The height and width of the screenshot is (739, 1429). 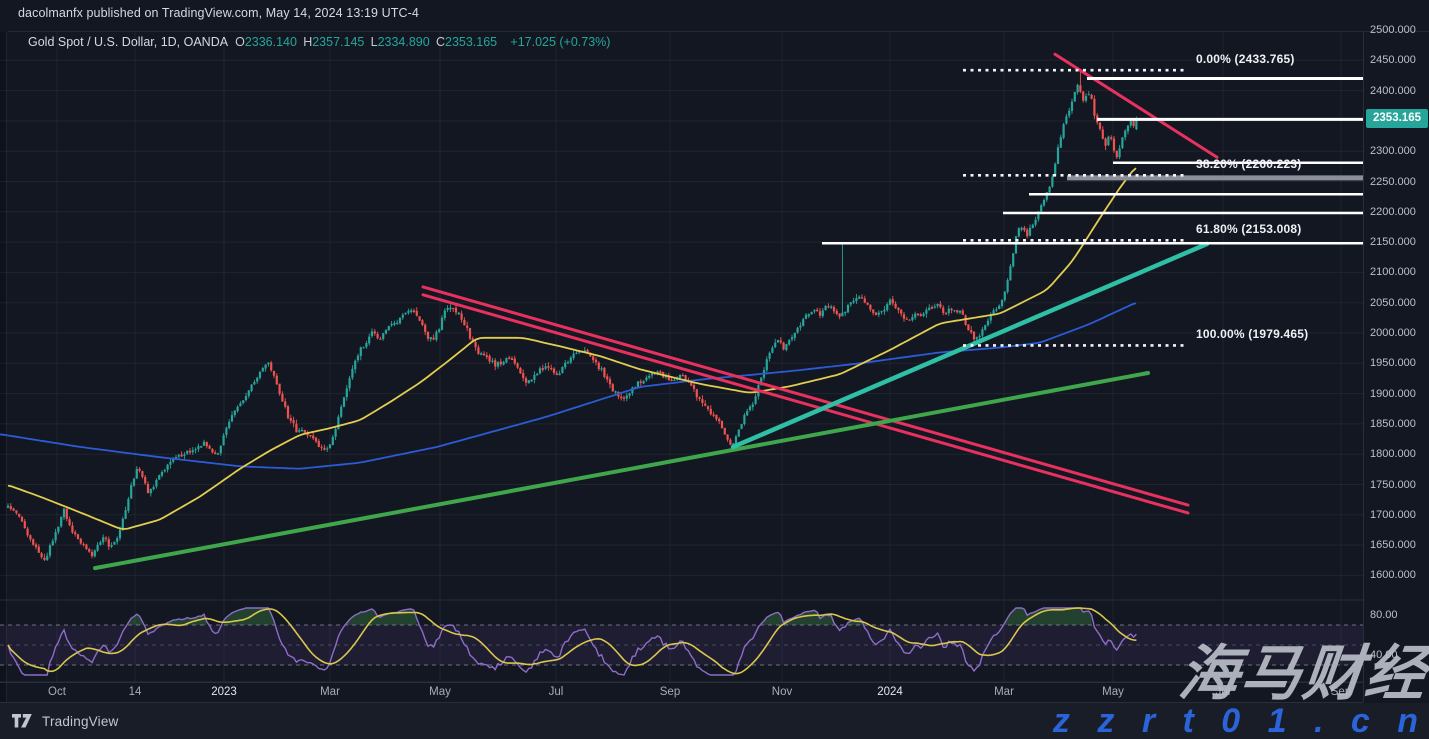 What do you see at coordinates (1393, 423) in the screenshot?
I see `price-axis-tick: 1850.000` at bounding box center [1393, 423].